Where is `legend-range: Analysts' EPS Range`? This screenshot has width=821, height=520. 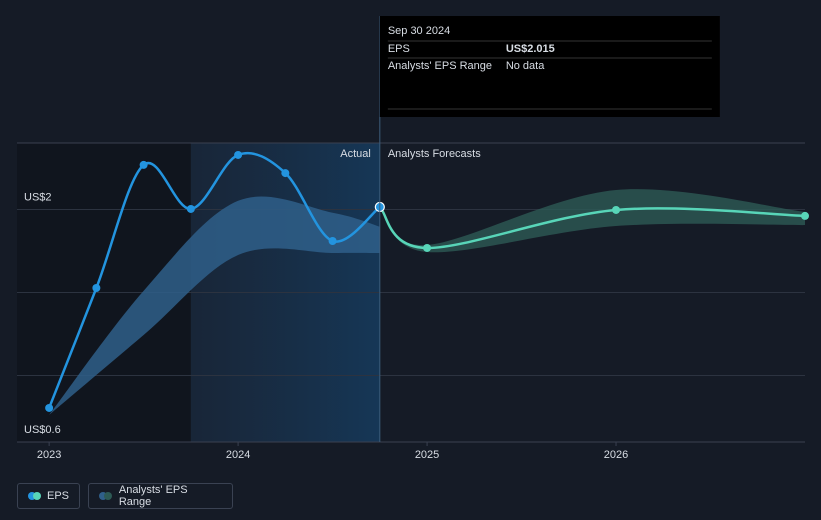
legend-range: Analysts' EPS Range is located at coordinates (160, 496).